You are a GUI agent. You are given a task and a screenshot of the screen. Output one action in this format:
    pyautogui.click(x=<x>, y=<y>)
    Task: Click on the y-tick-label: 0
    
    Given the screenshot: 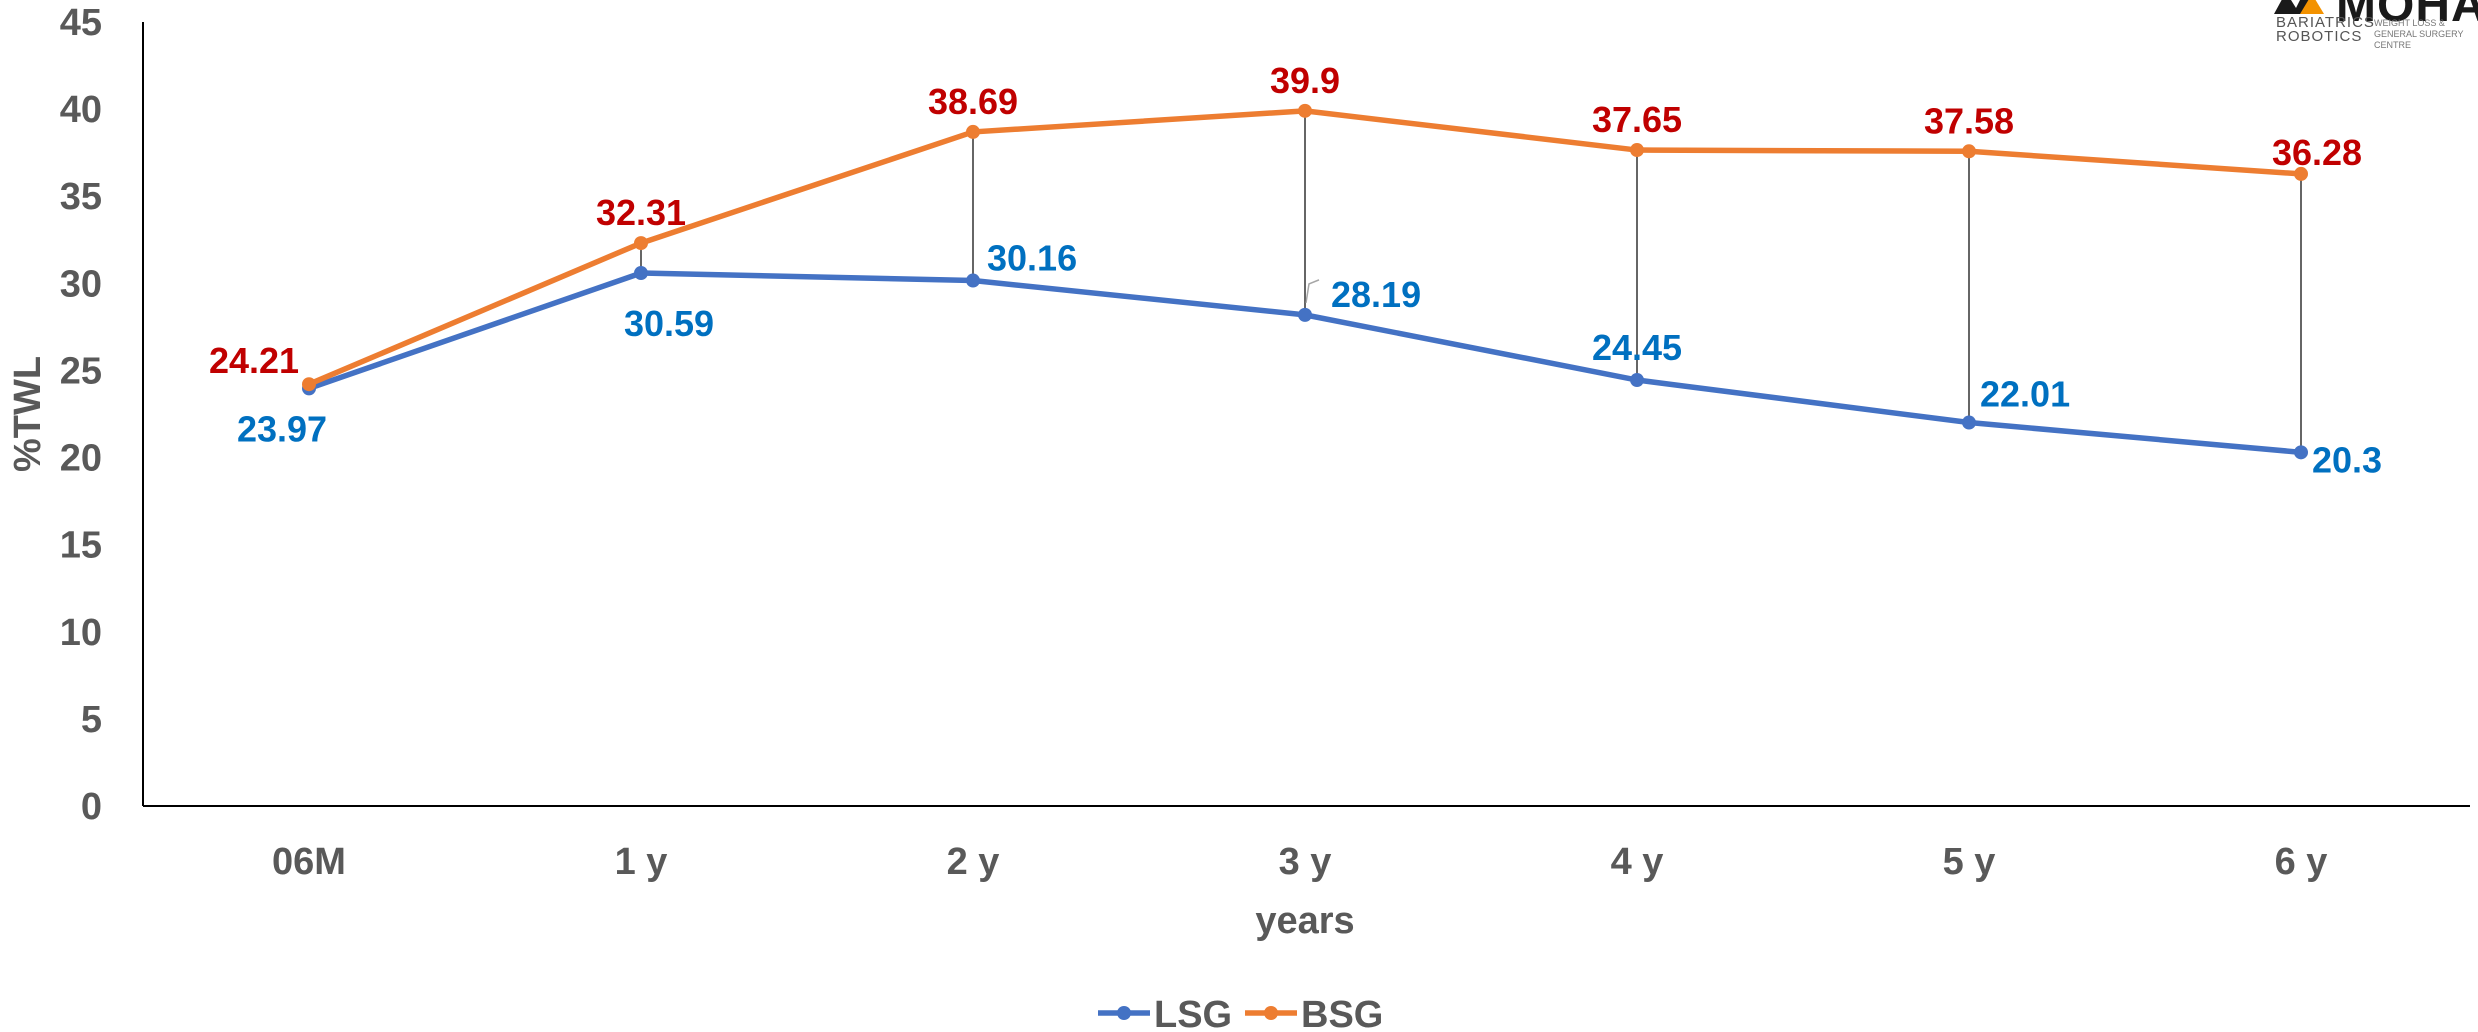 What is the action you would take?
    pyautogui.click(x=91, y=807)
    